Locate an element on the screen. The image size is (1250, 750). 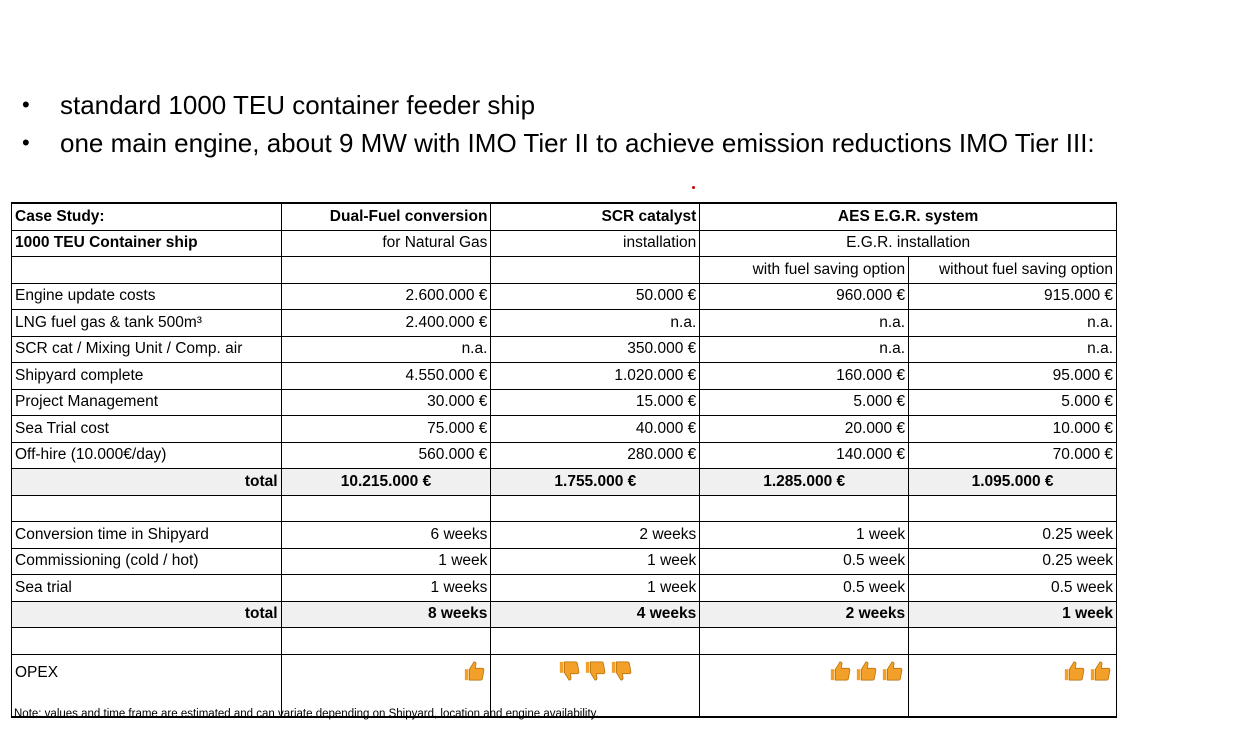
total-cell: 1.755.000 € is located at coordinates (595, 482).